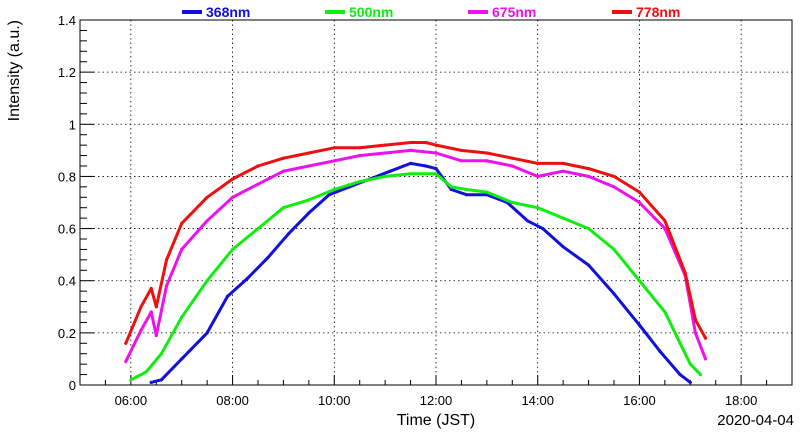 The width and height of the screenshot is (800, 434). What do you see at coordinates (755, 420) in the screenshot?
I see `date-label: 2020-04-04` at bounding box center [755, 420].